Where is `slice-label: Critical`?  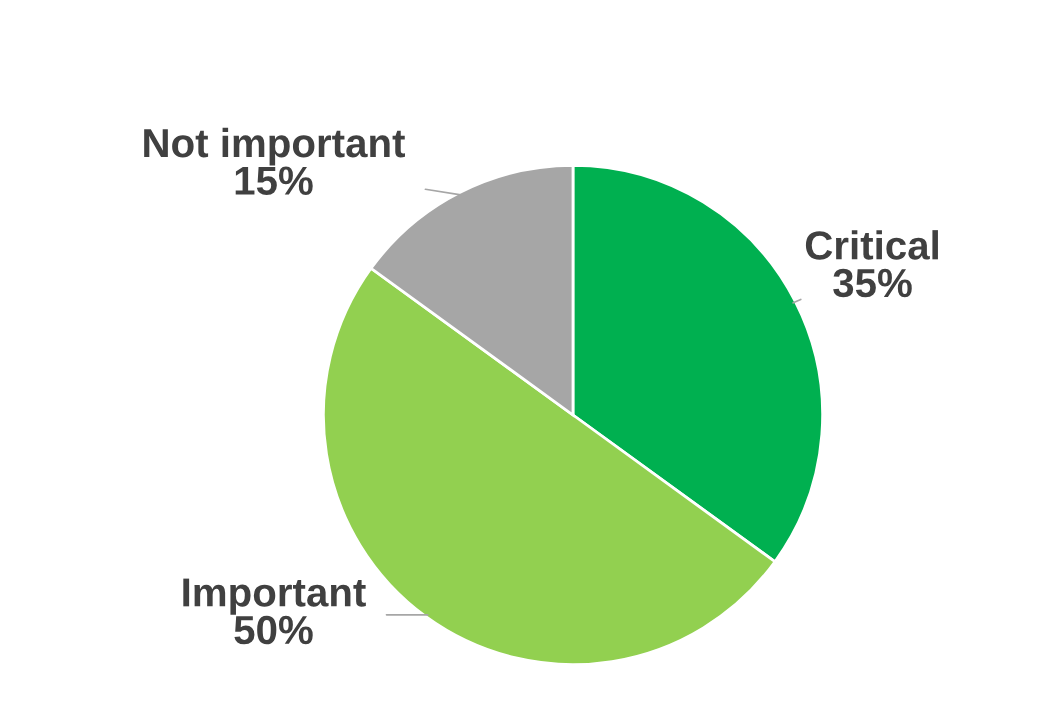 slice-label: Critical is located at coordinates (871, 245).